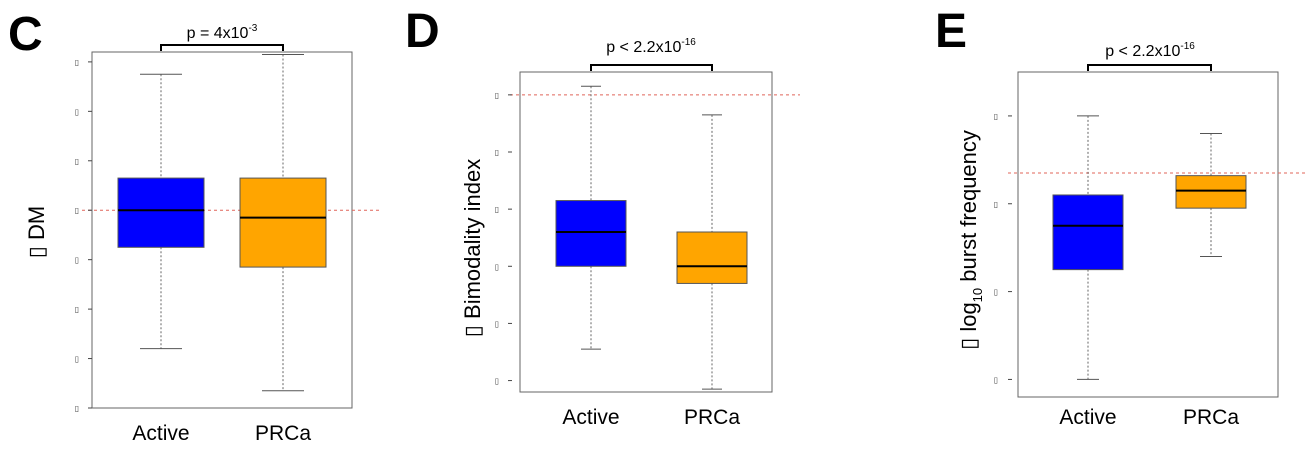  I want to click on y-axis-label: ▯ Bimodality index, so click(472, 248).